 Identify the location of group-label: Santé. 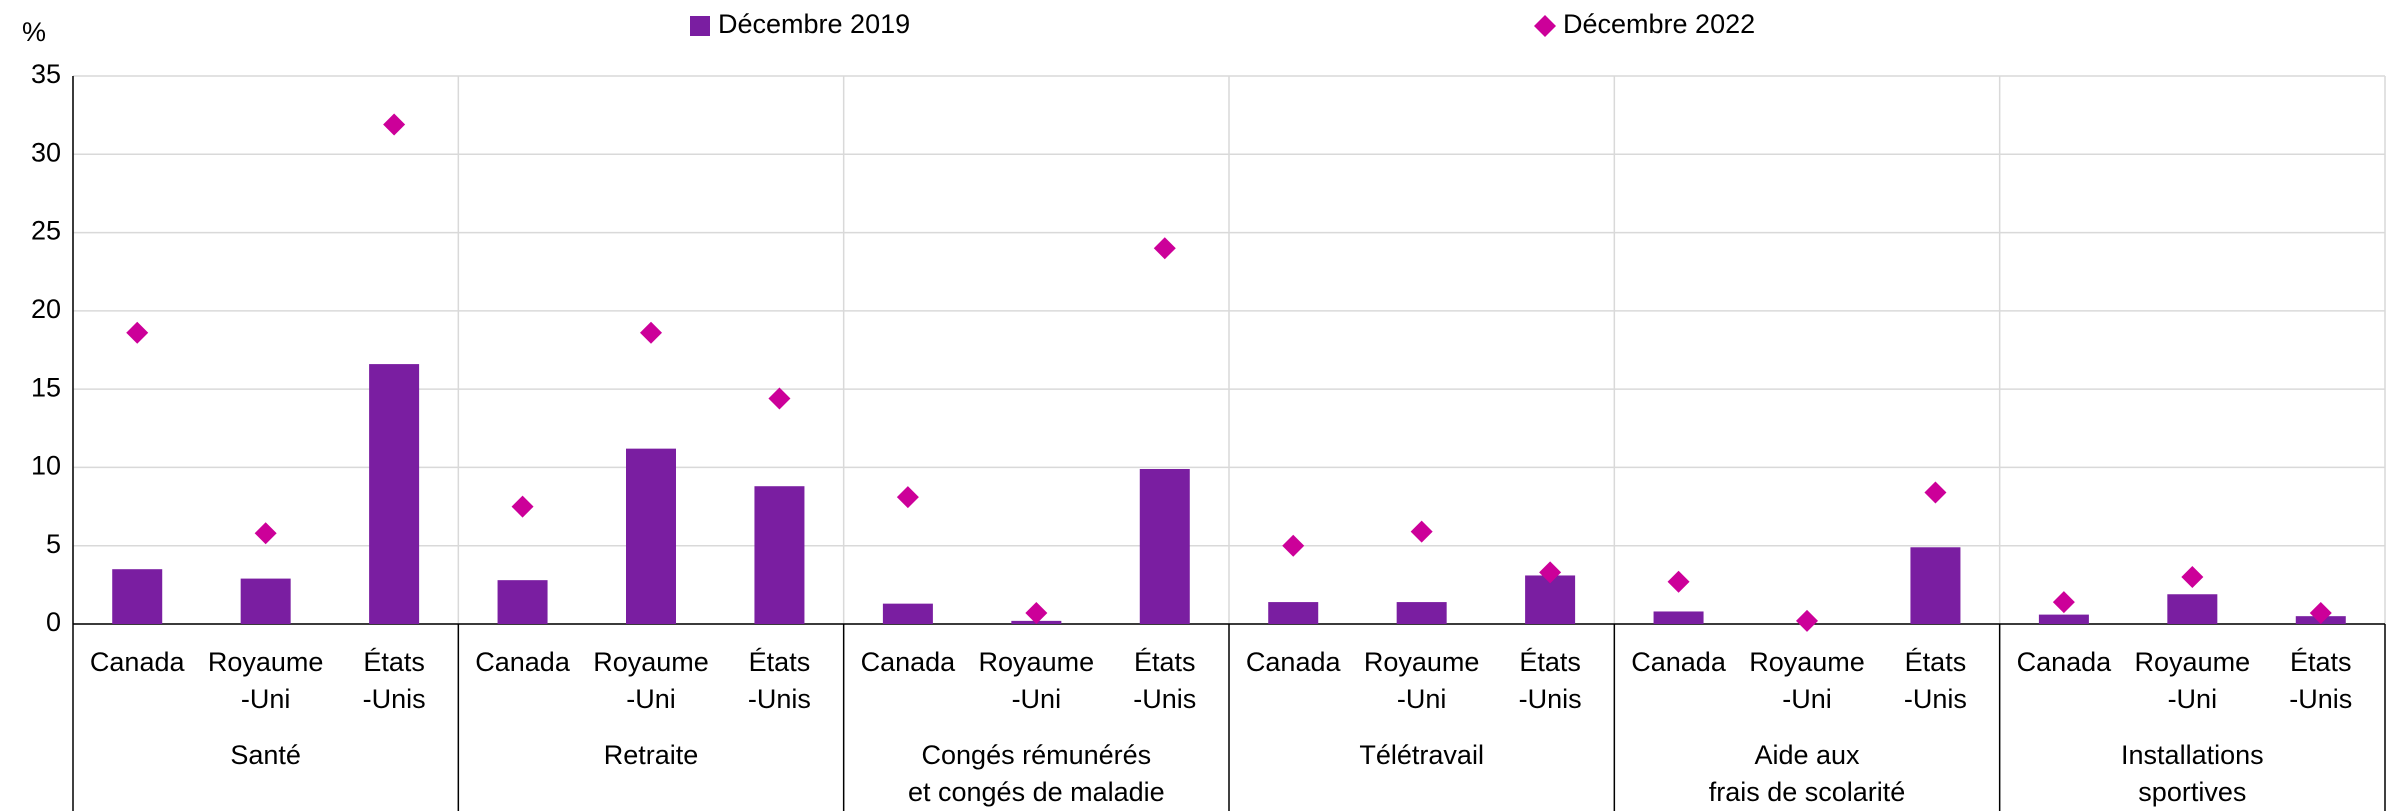
(265, 755).